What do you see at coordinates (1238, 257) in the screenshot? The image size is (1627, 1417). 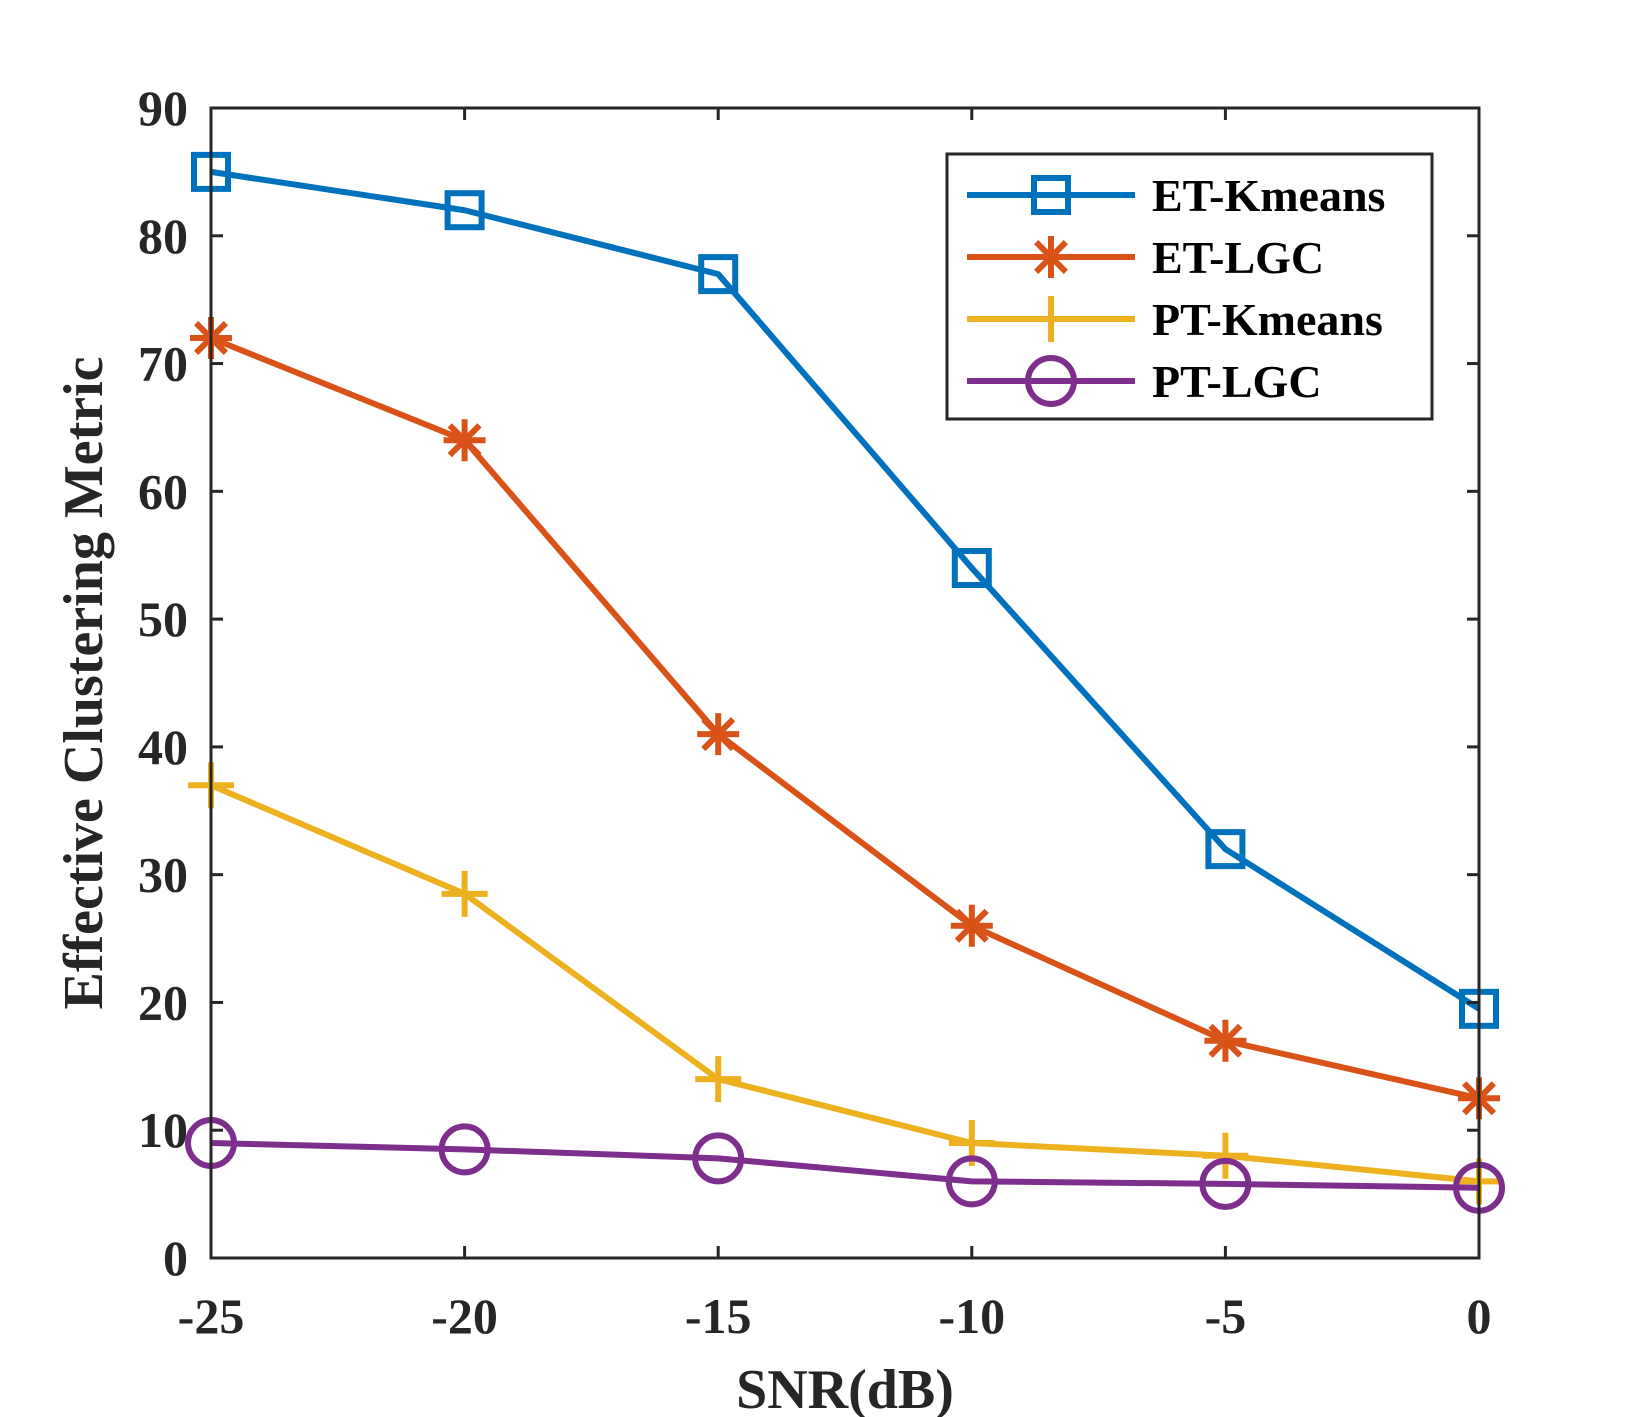 I see `legend-label-et-lgc: ET-LGC` at bounding box center [1238, 257].